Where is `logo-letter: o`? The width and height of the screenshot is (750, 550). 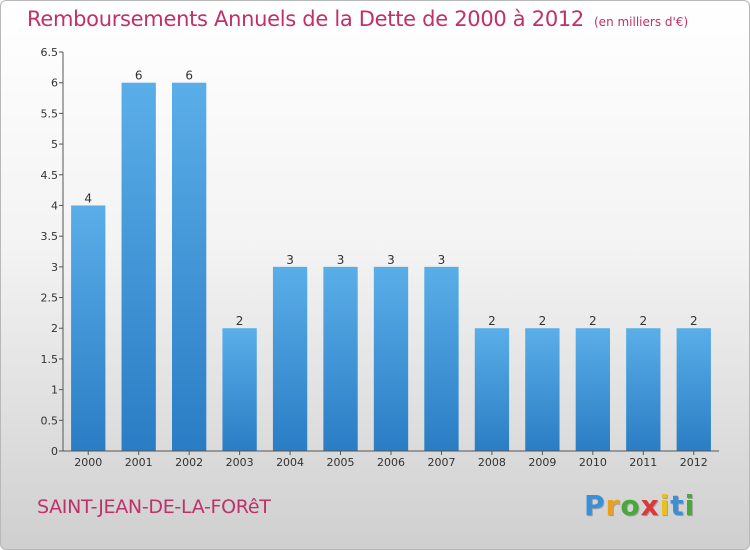
logo-letter: o is located at coordinates (630, 505).